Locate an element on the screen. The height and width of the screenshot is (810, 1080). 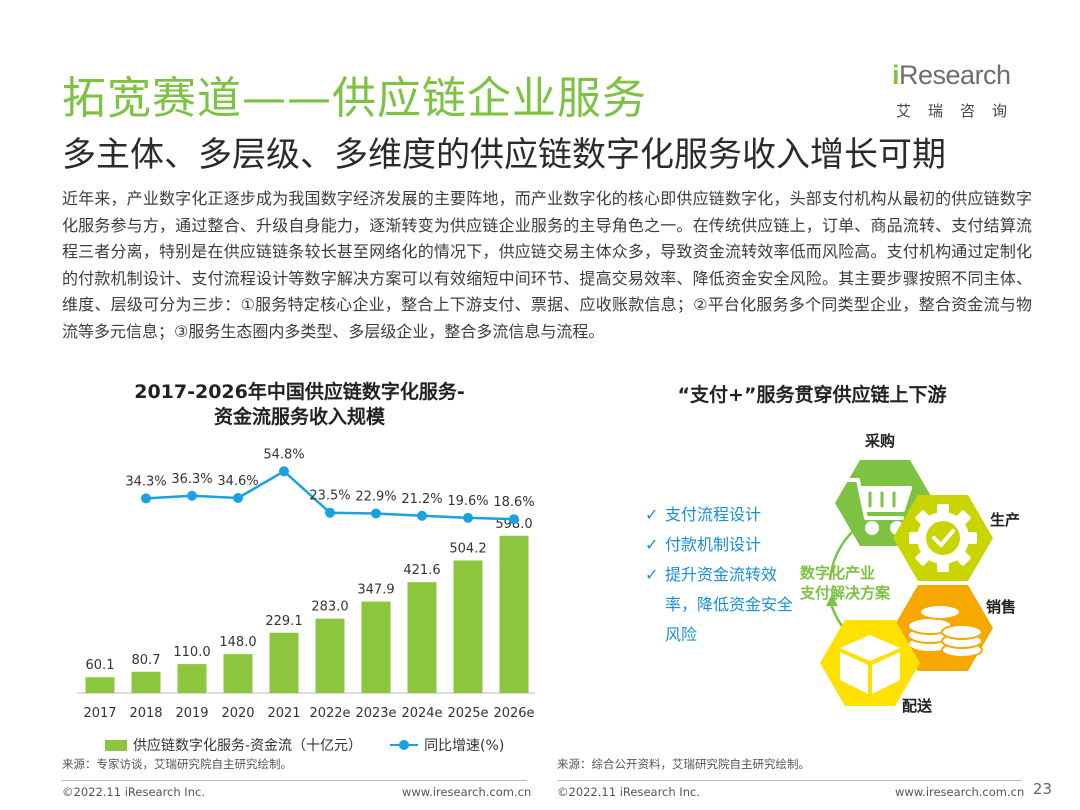
x-tick-label: 2025e is located at coordinates (467, 713).